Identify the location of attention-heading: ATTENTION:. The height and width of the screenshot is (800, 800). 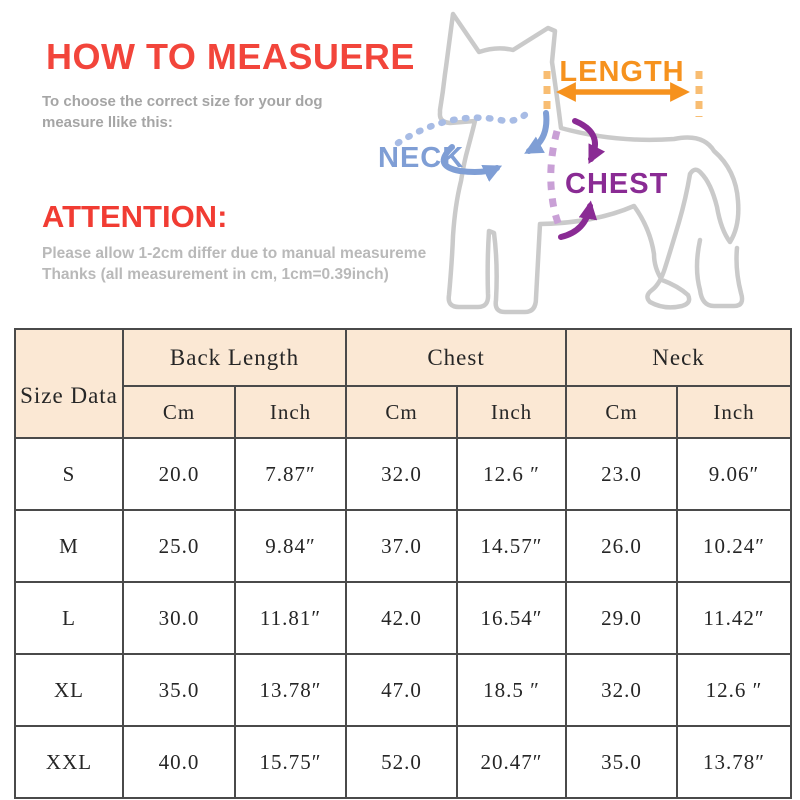
(135, 216).